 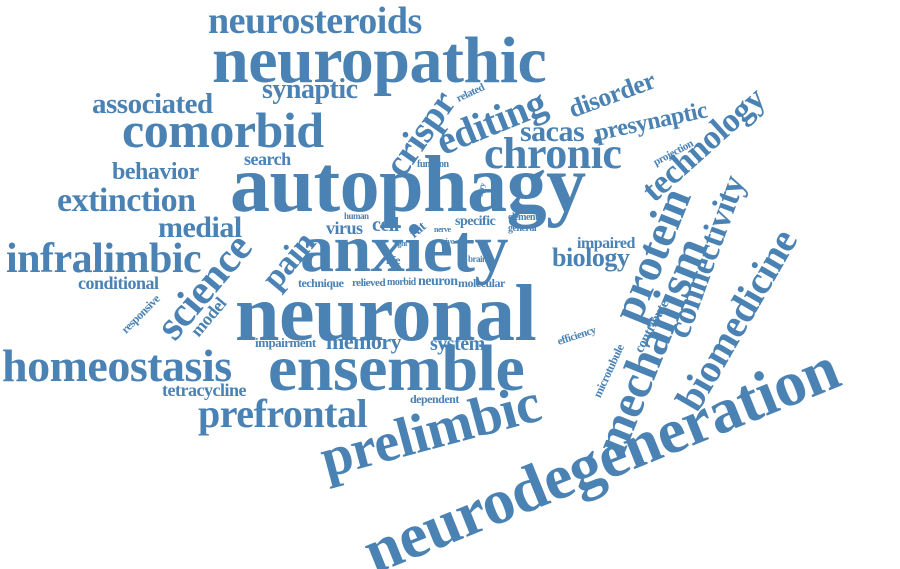 I want to click on word-light: light, so click(x=401, y=243).